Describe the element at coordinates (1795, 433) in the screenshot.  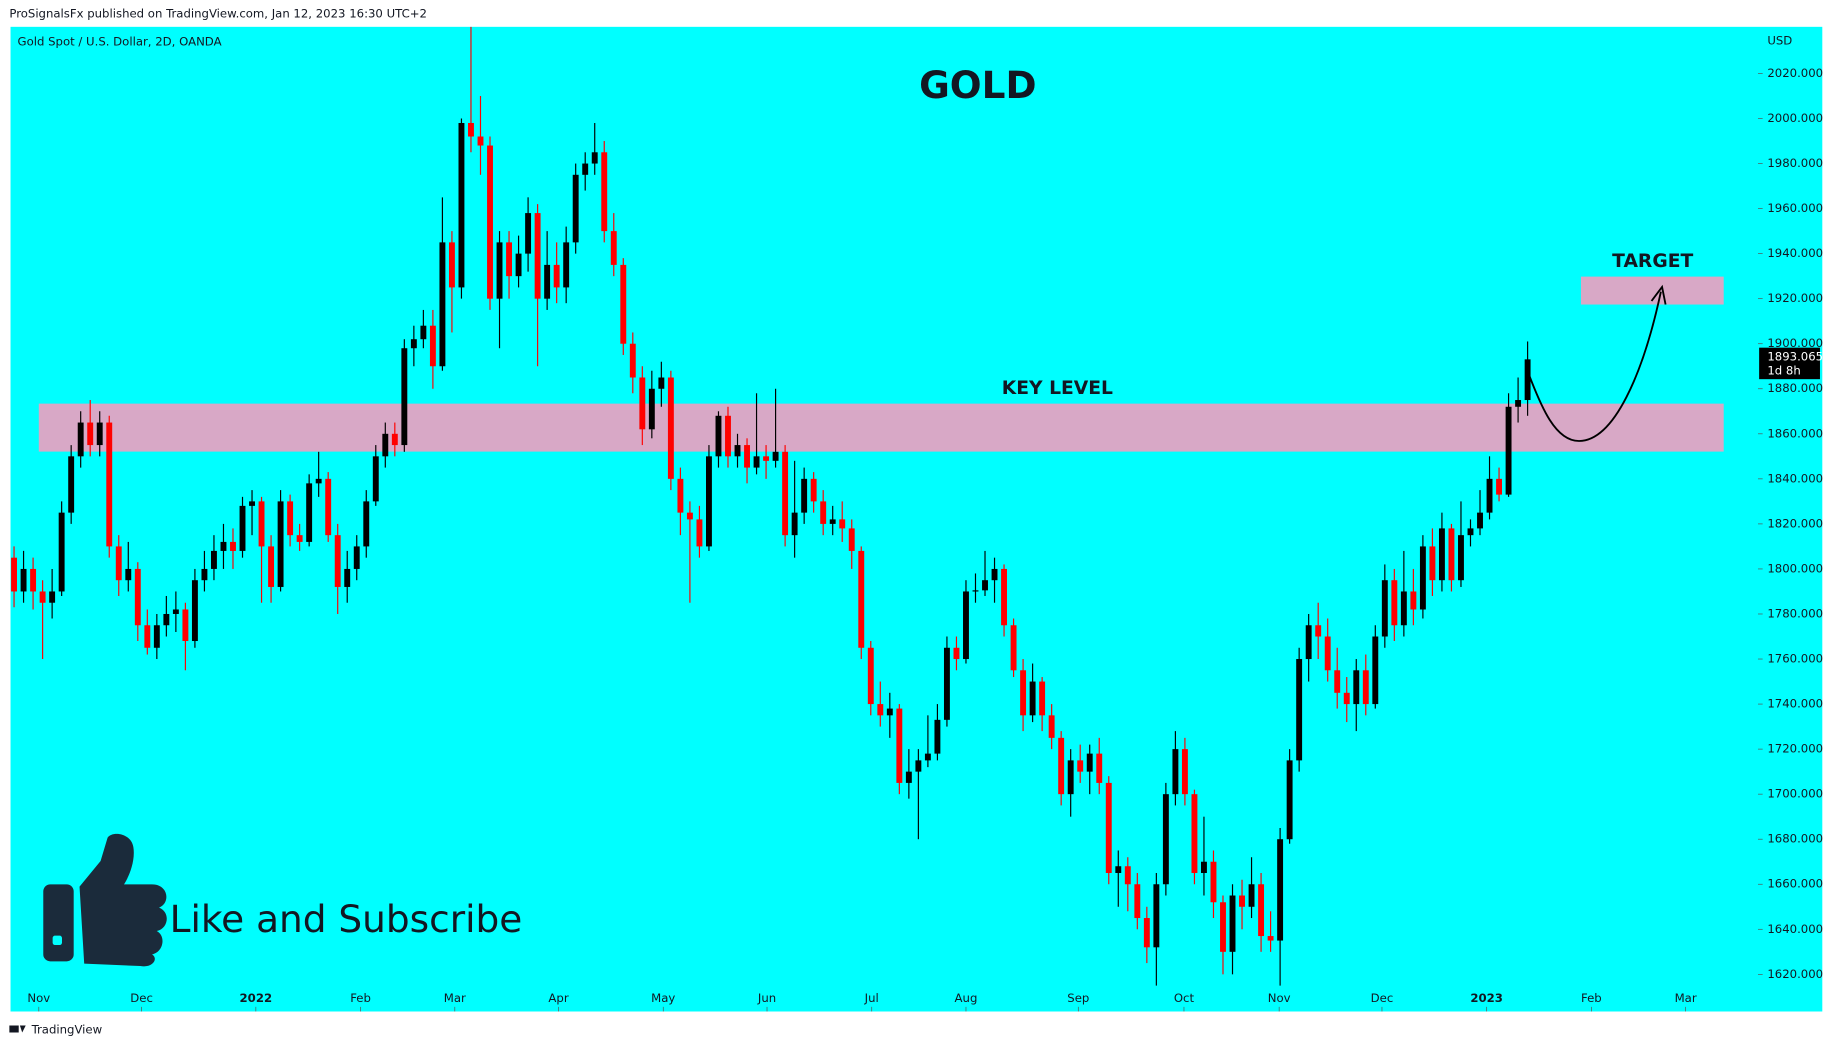
I see `y-tick-label: 1860.000` at that location.